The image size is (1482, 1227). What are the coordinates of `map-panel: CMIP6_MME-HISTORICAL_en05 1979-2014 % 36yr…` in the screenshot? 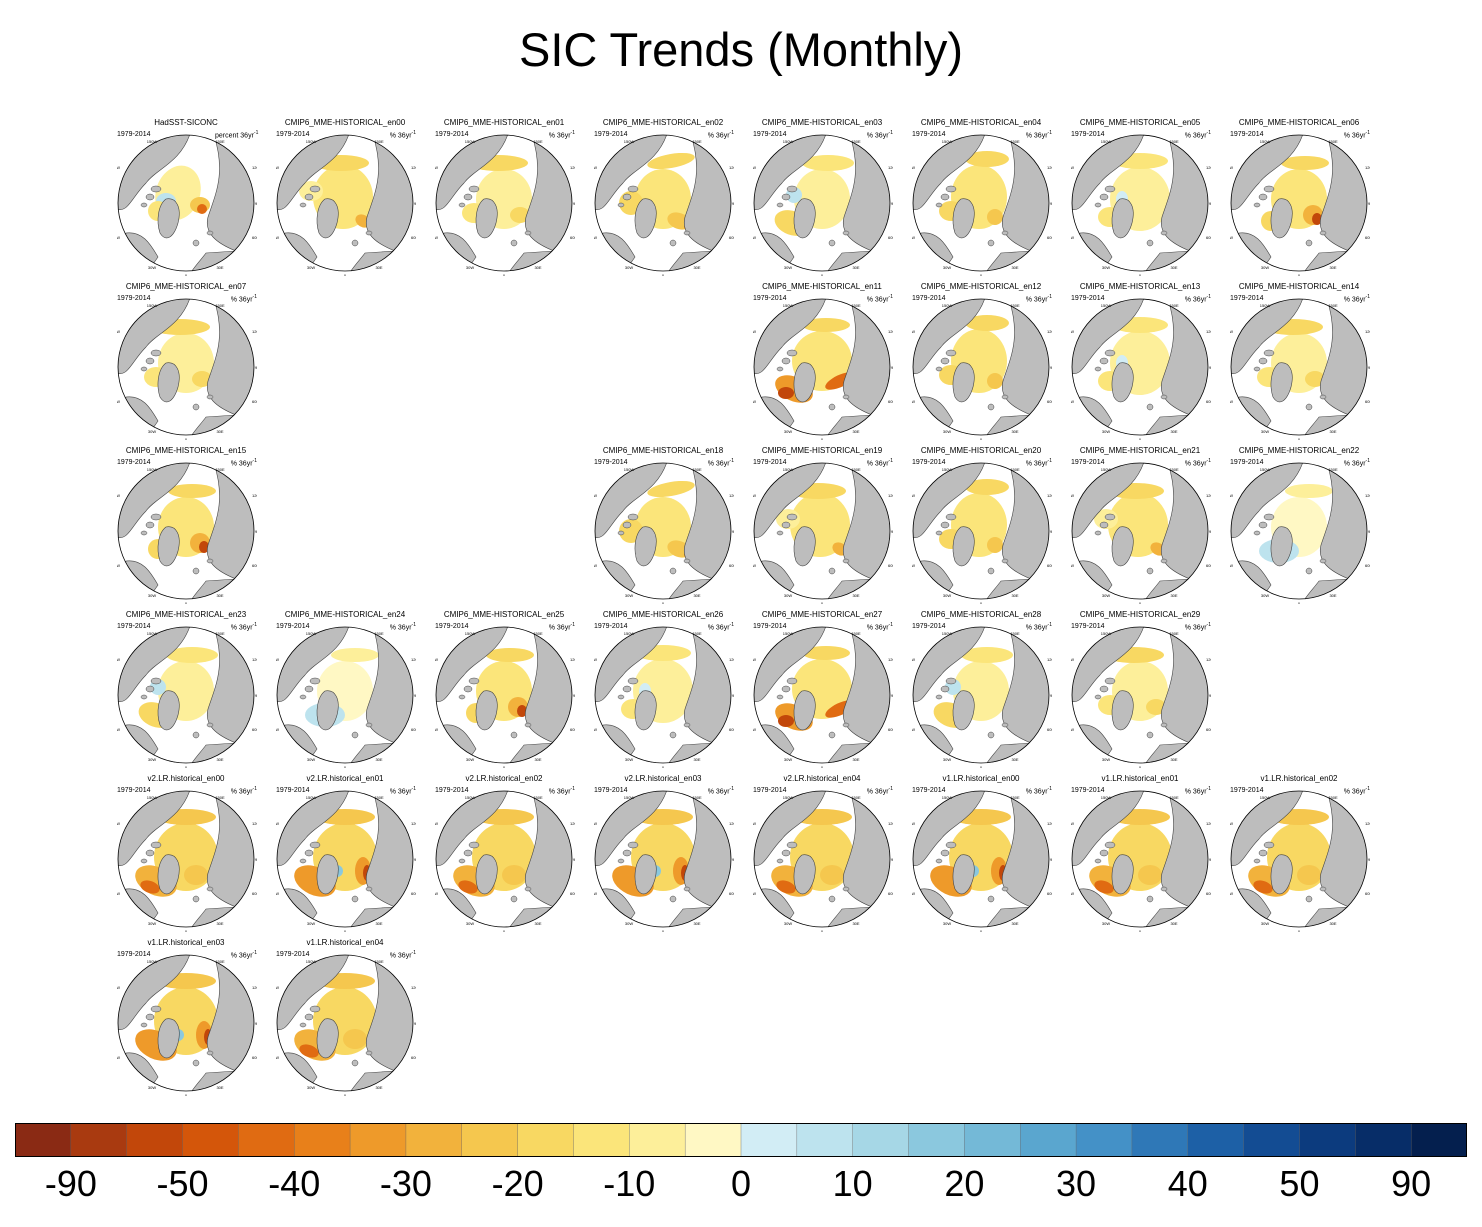 It's located at (1150, 197).